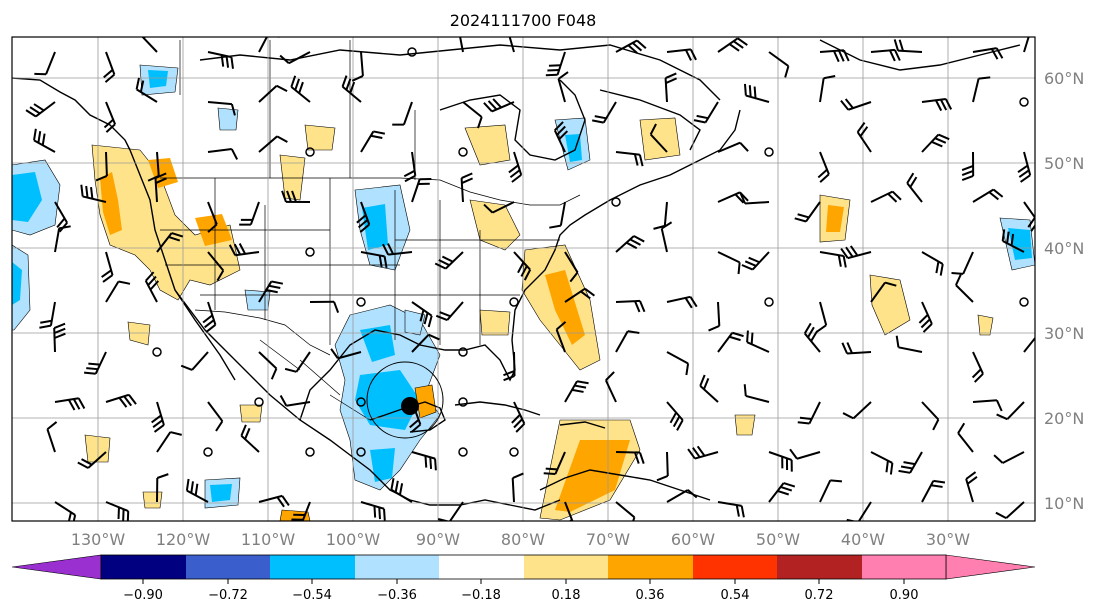 Image resolution: width=1105 pixels, height=615 pixels. What do you see at coordinates (1064, 291) in the screenshot?
I see `latitude-labels: 60°N 50°N 40°N 30°N 20°N 10°N` at bounding box center [1064, 291].